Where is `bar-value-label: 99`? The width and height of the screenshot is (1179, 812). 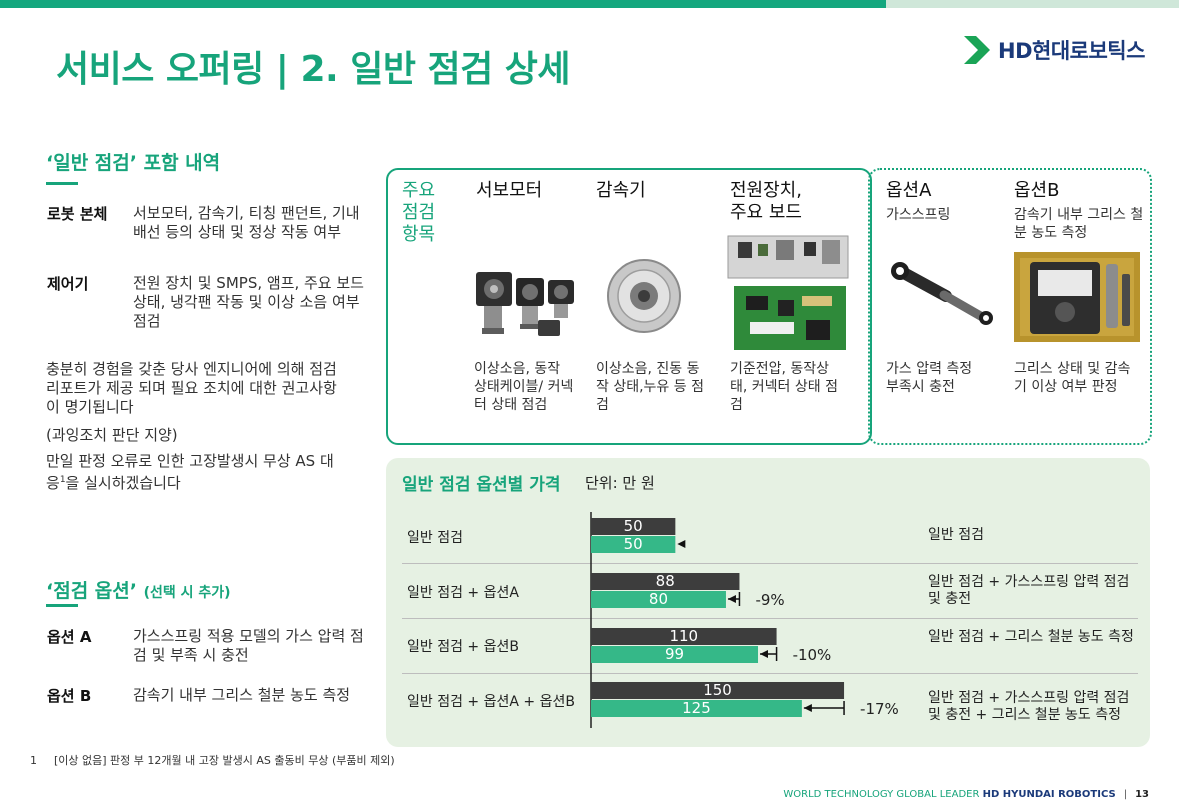
bar-value-label: 99 is located at coordinates (674, 654).